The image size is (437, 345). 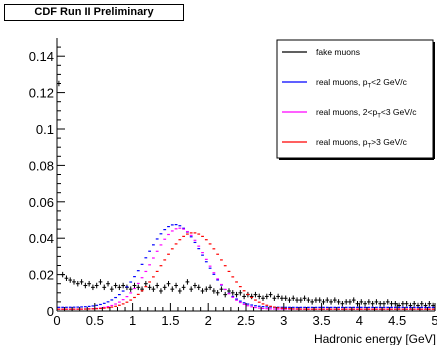 I want to click on x-tick-label: 4, so click(x=359, y=320).